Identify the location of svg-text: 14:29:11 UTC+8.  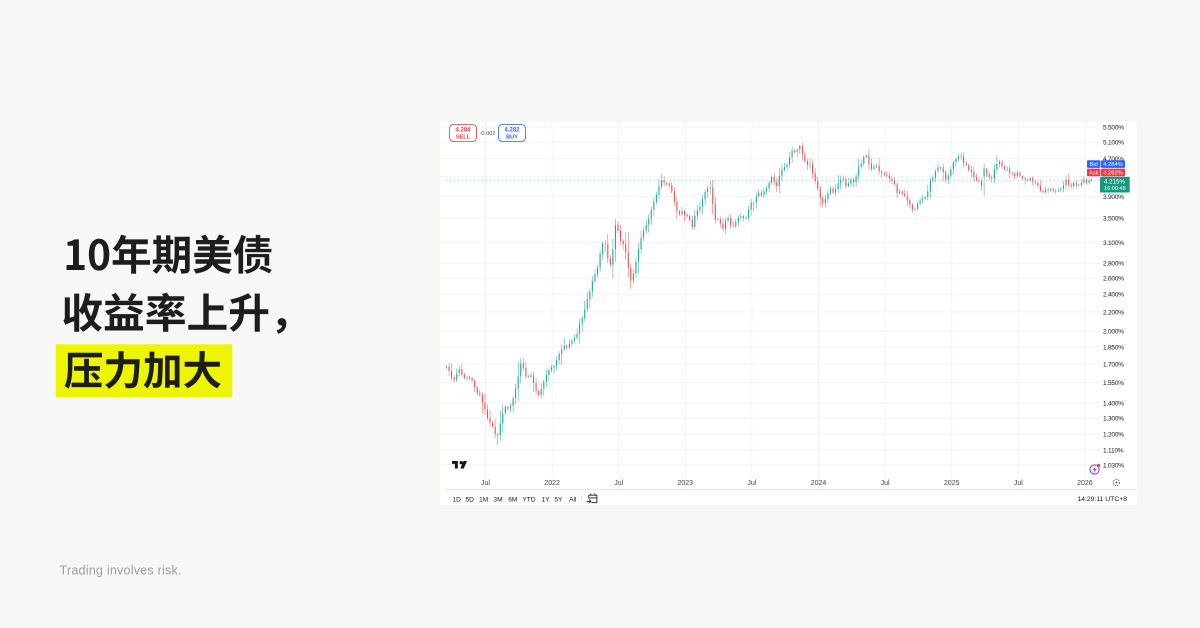
(1102, 499).